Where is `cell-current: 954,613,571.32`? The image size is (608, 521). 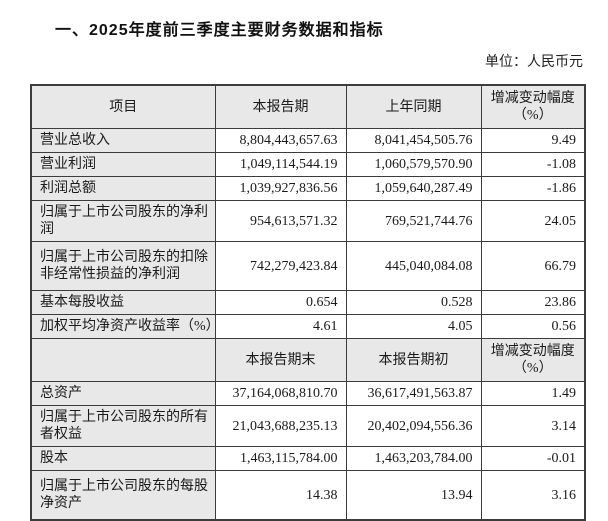
cell-current: 954,613,571.32 is located at coordinates (280, 221).